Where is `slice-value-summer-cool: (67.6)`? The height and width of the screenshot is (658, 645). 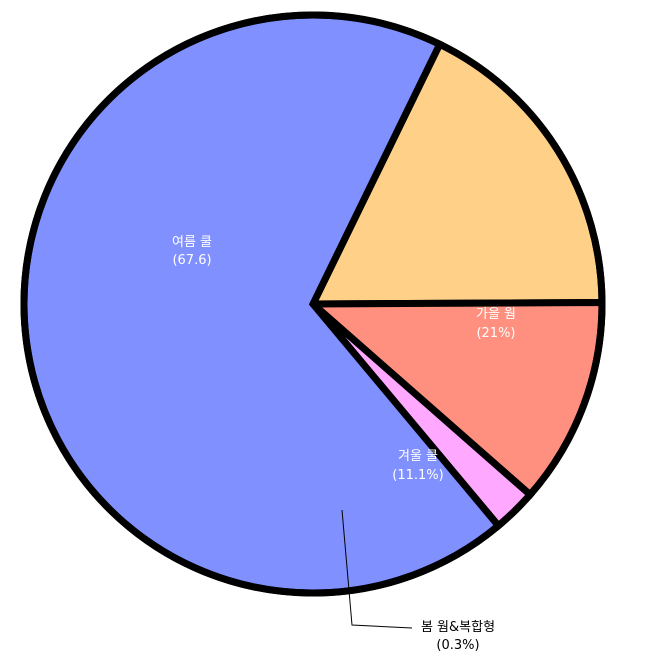 slice-value-summer-cool: (67.6) is located at coordinates (191, 260).